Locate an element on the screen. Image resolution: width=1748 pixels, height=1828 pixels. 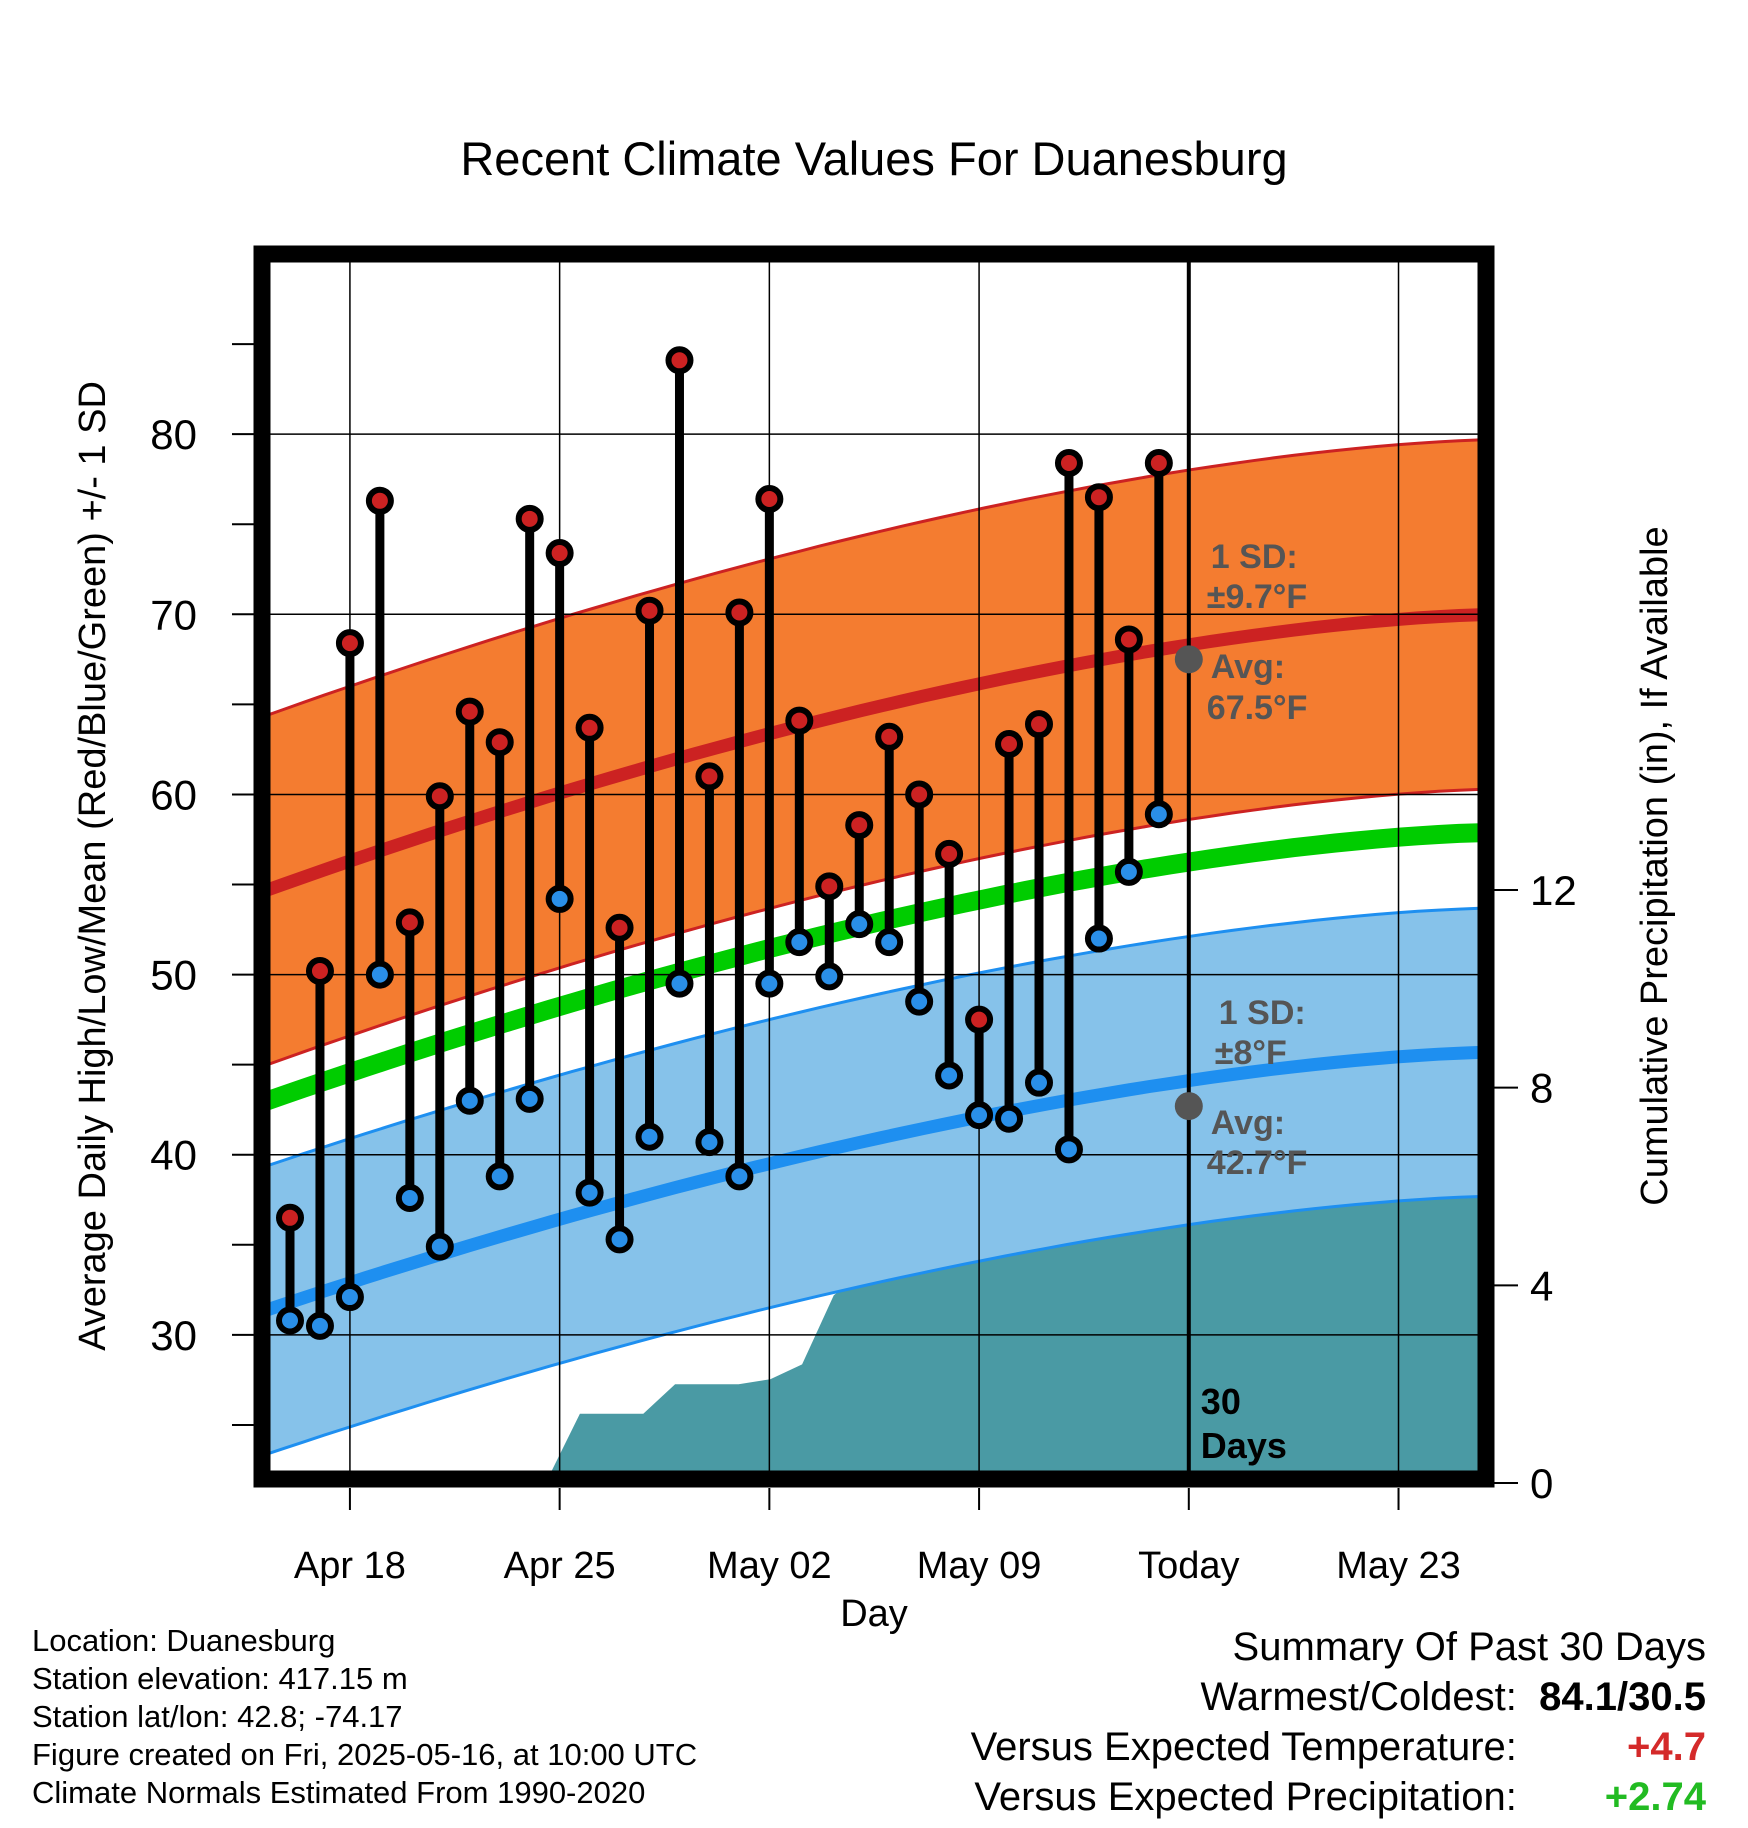
x-tick-label: Today is located at coordinates (1188, 1566).